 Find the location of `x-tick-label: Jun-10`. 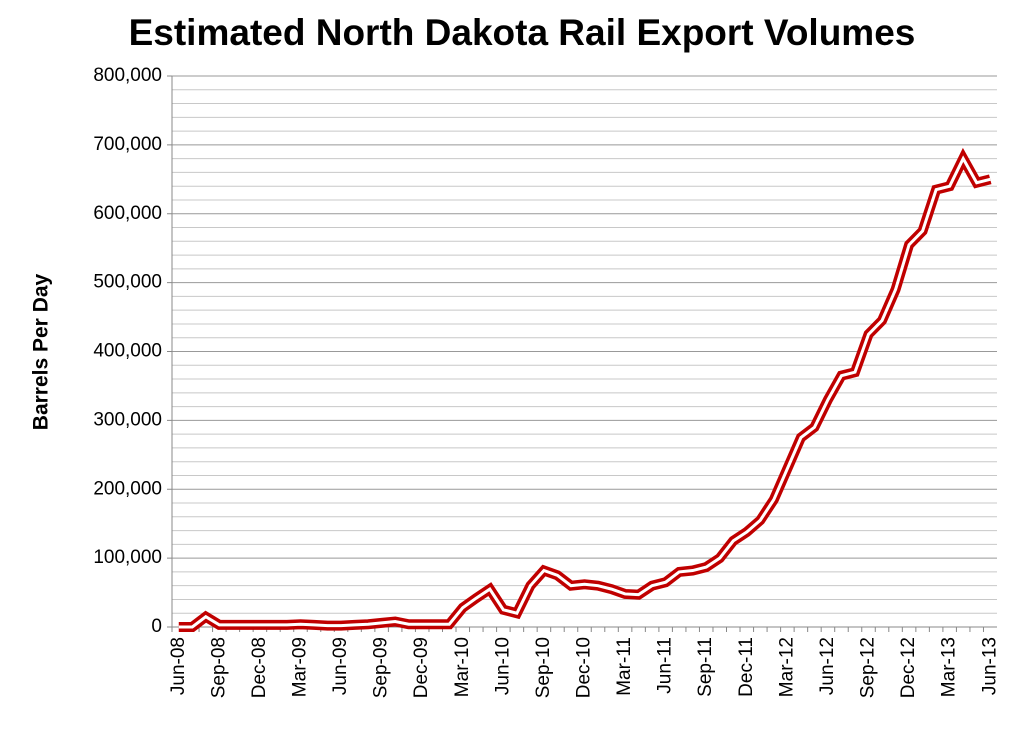

x-tick-label: Jun-10 is located at coordinates (502, 666).